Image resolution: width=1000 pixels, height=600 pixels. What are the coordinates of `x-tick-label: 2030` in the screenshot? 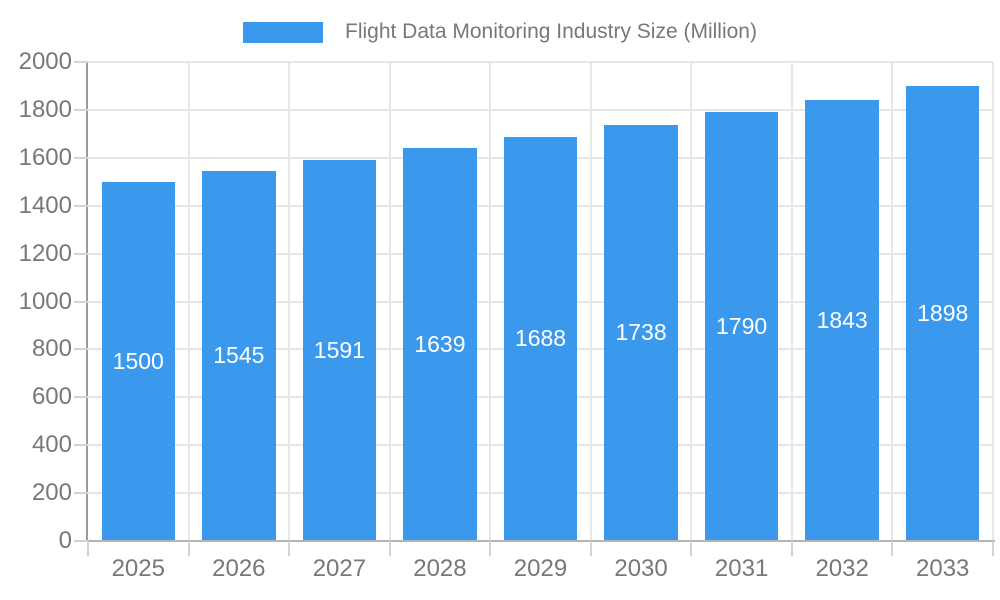 It's located at (641, 568).